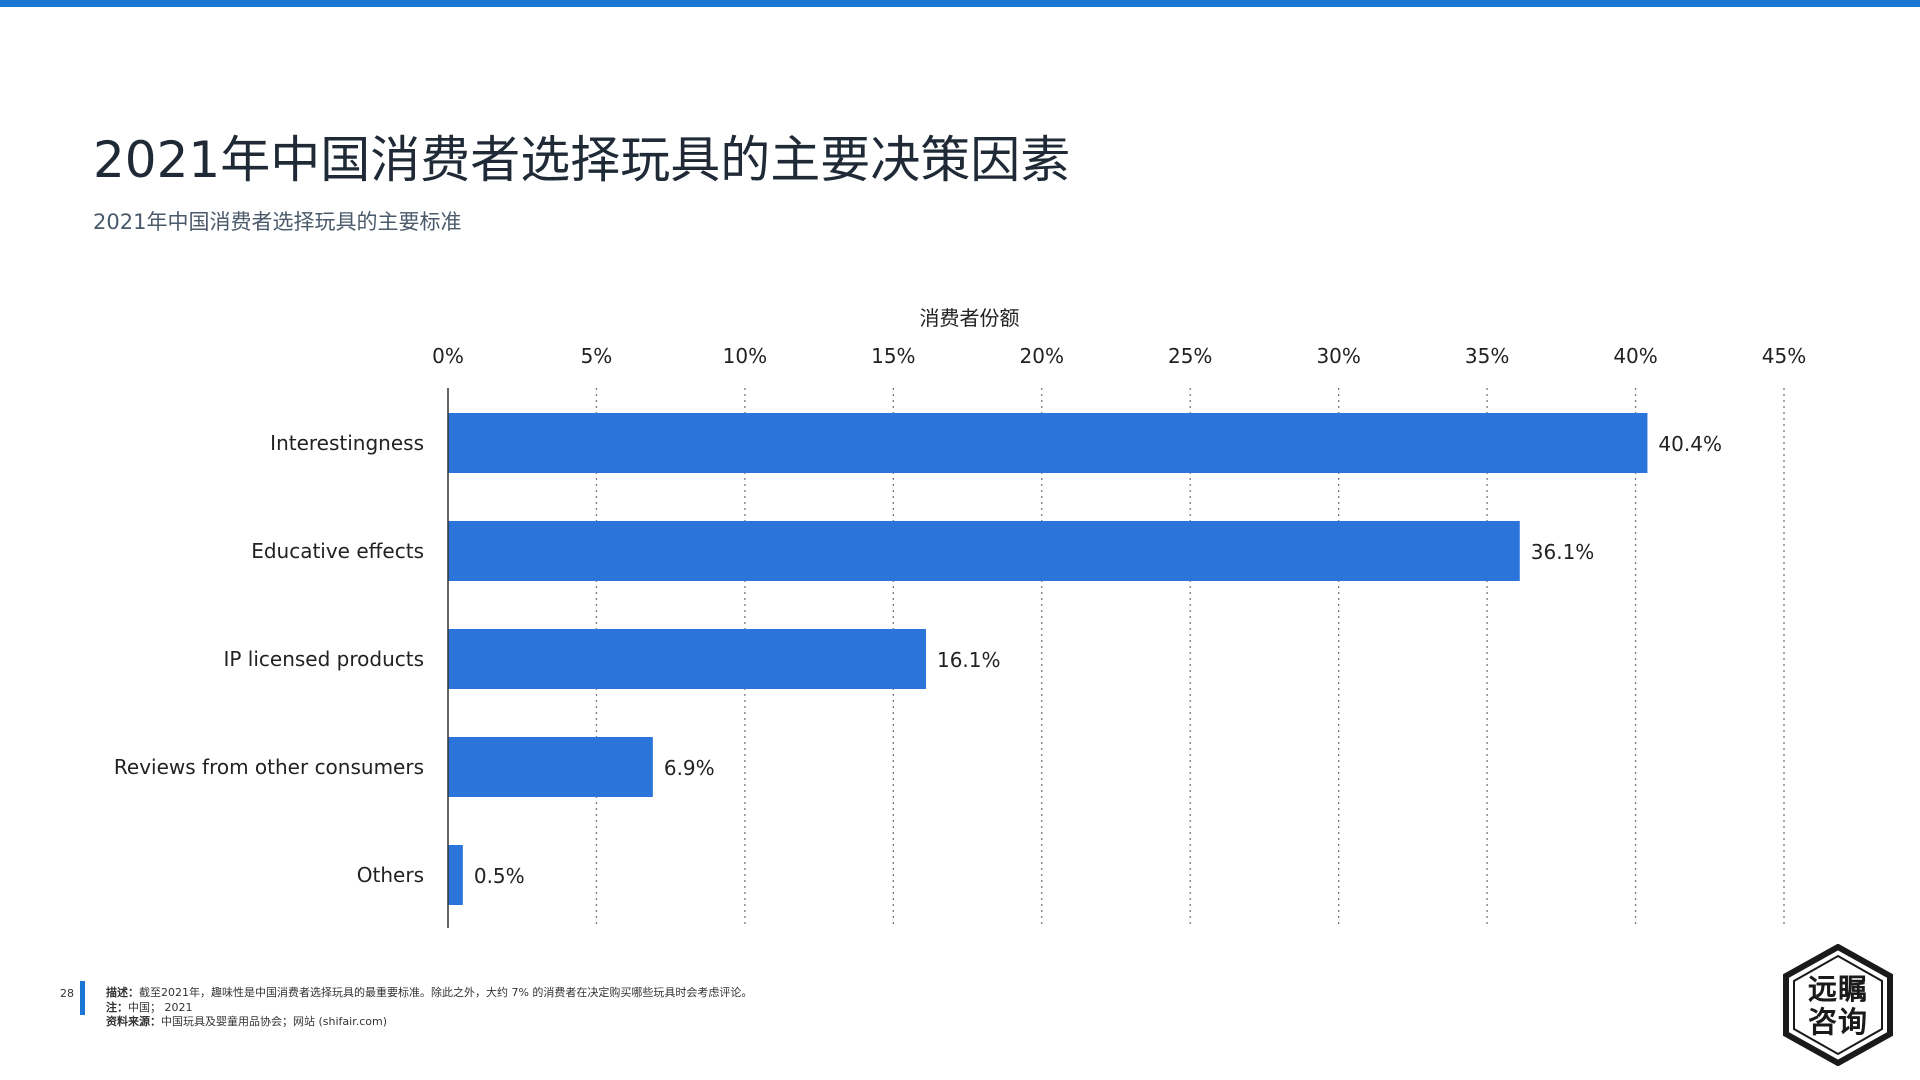 This screenshot has height=1080, width=1920. What do you see at coordinates (67, 993) in the screenshot?
I see `page-number: 28` at bounding box center [67, 993].